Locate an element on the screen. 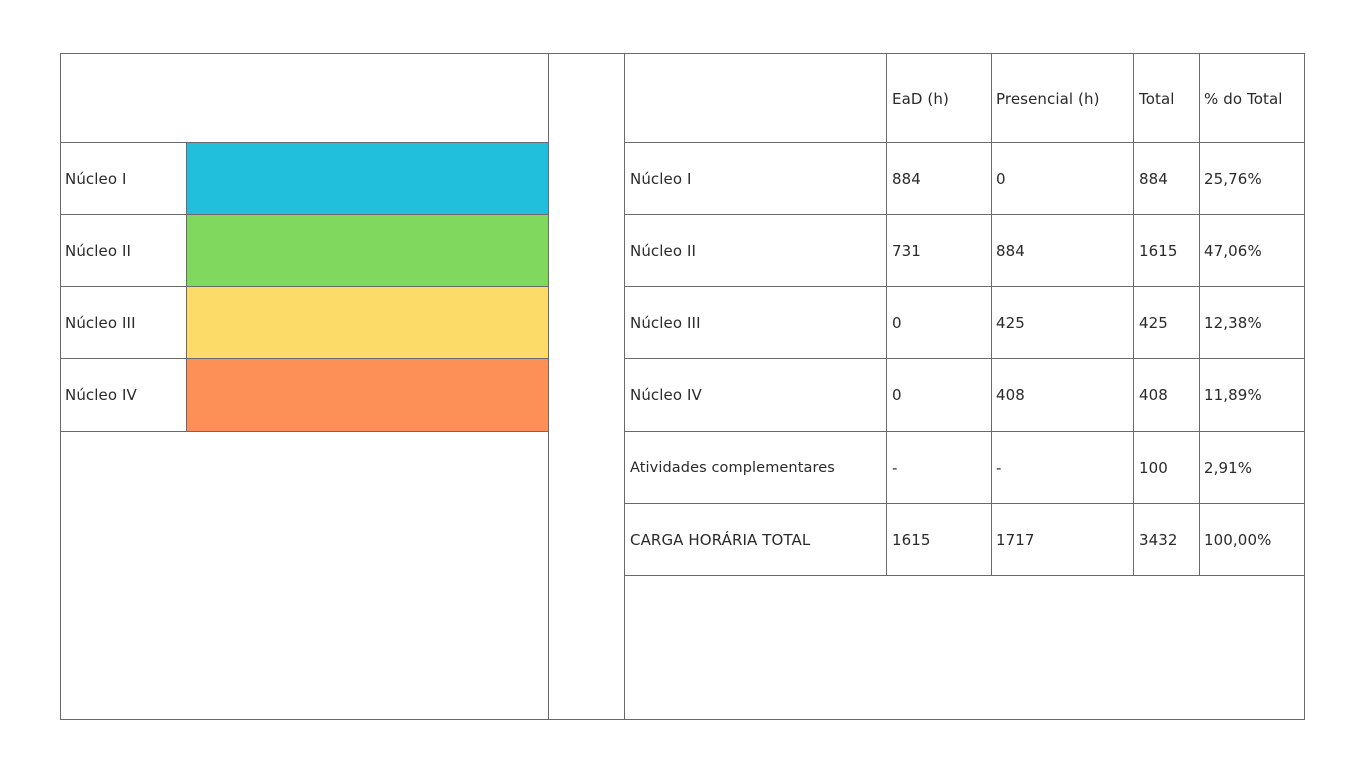 This screenshot has width=1366, height=768. table-header-cell: EaD (h) is located at coordinates (920, 99).